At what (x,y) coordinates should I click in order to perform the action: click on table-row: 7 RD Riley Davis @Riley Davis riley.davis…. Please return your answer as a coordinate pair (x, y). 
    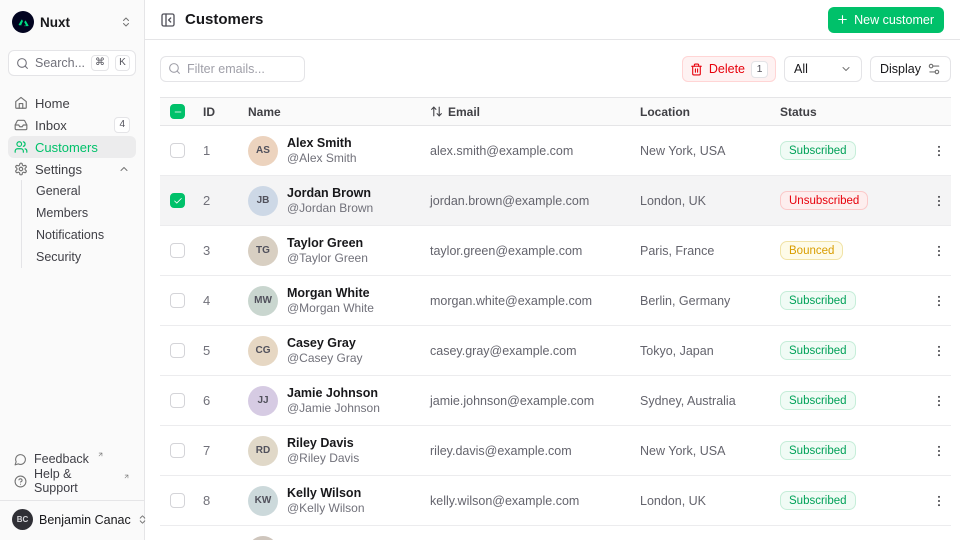
    Looking at the image, I should click on (555, 450).